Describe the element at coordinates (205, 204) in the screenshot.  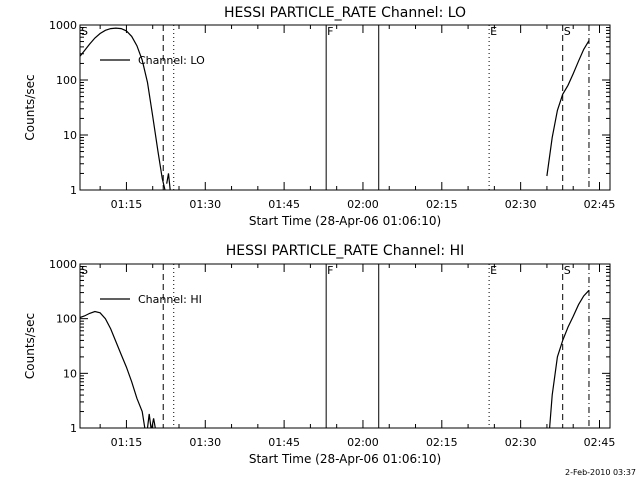
I see `chart1-x-tick-label: 01:30` at that location.